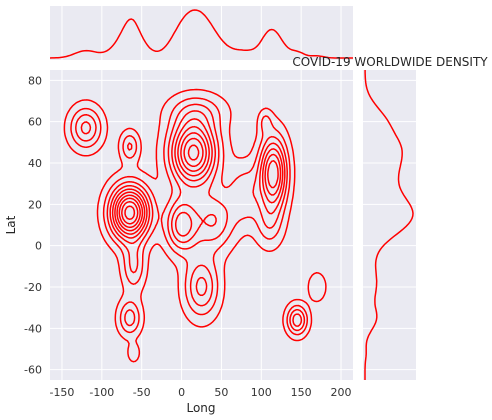 This screenshot has width=492, height=420. What do you see at coordinates (261, 392) in the screenshot?
I see `x-tick-label: 100` at bounding box center [261, 392].